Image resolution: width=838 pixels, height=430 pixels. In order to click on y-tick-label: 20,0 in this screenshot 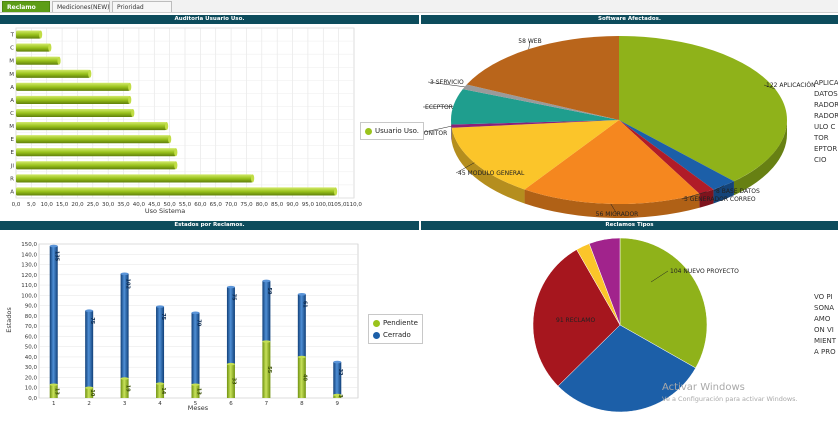, I will do `click(31, 378)`.